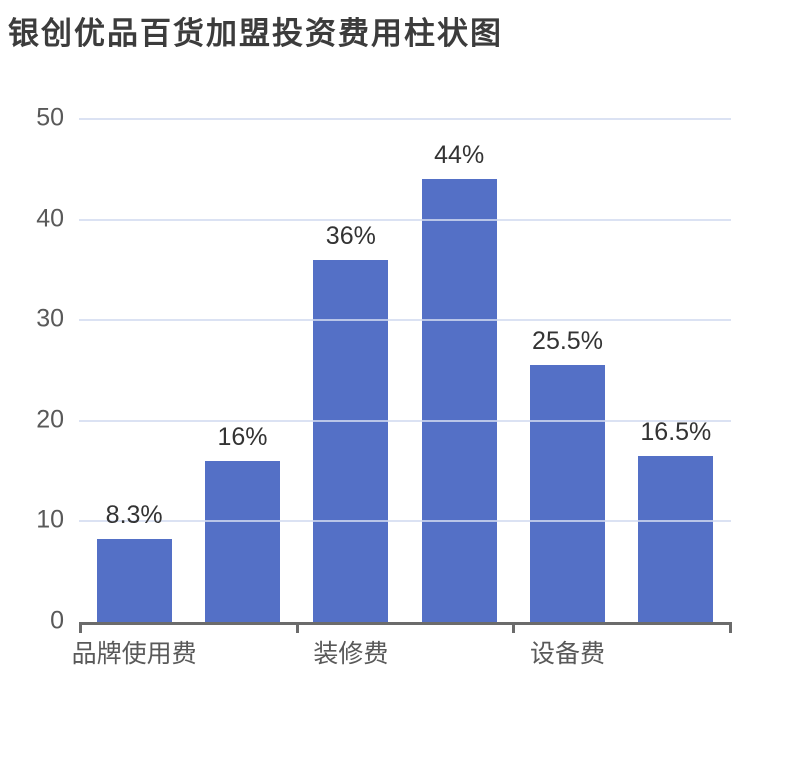  What do you see at coordinates (676, 432) in the screenshot?
I see `bar-value-label: 16.5%` at bounding box center [676, 432].